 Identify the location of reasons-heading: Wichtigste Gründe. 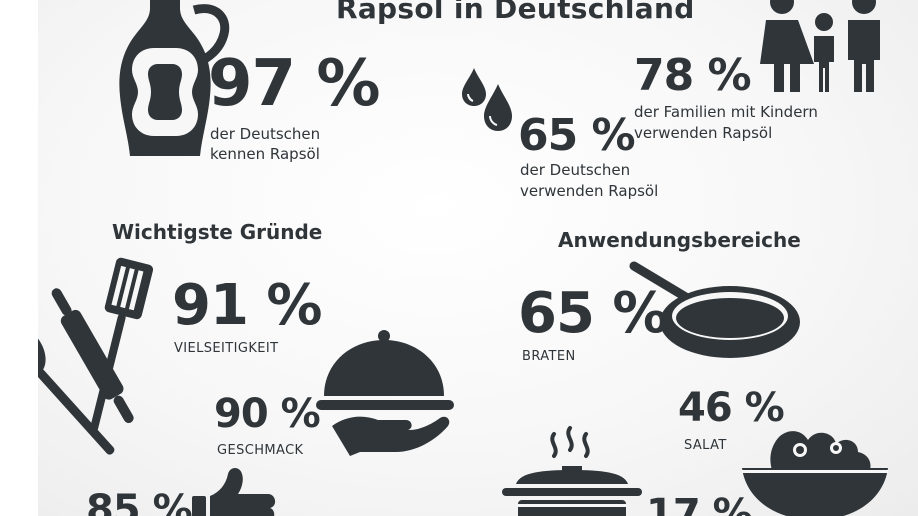
(217, 232).